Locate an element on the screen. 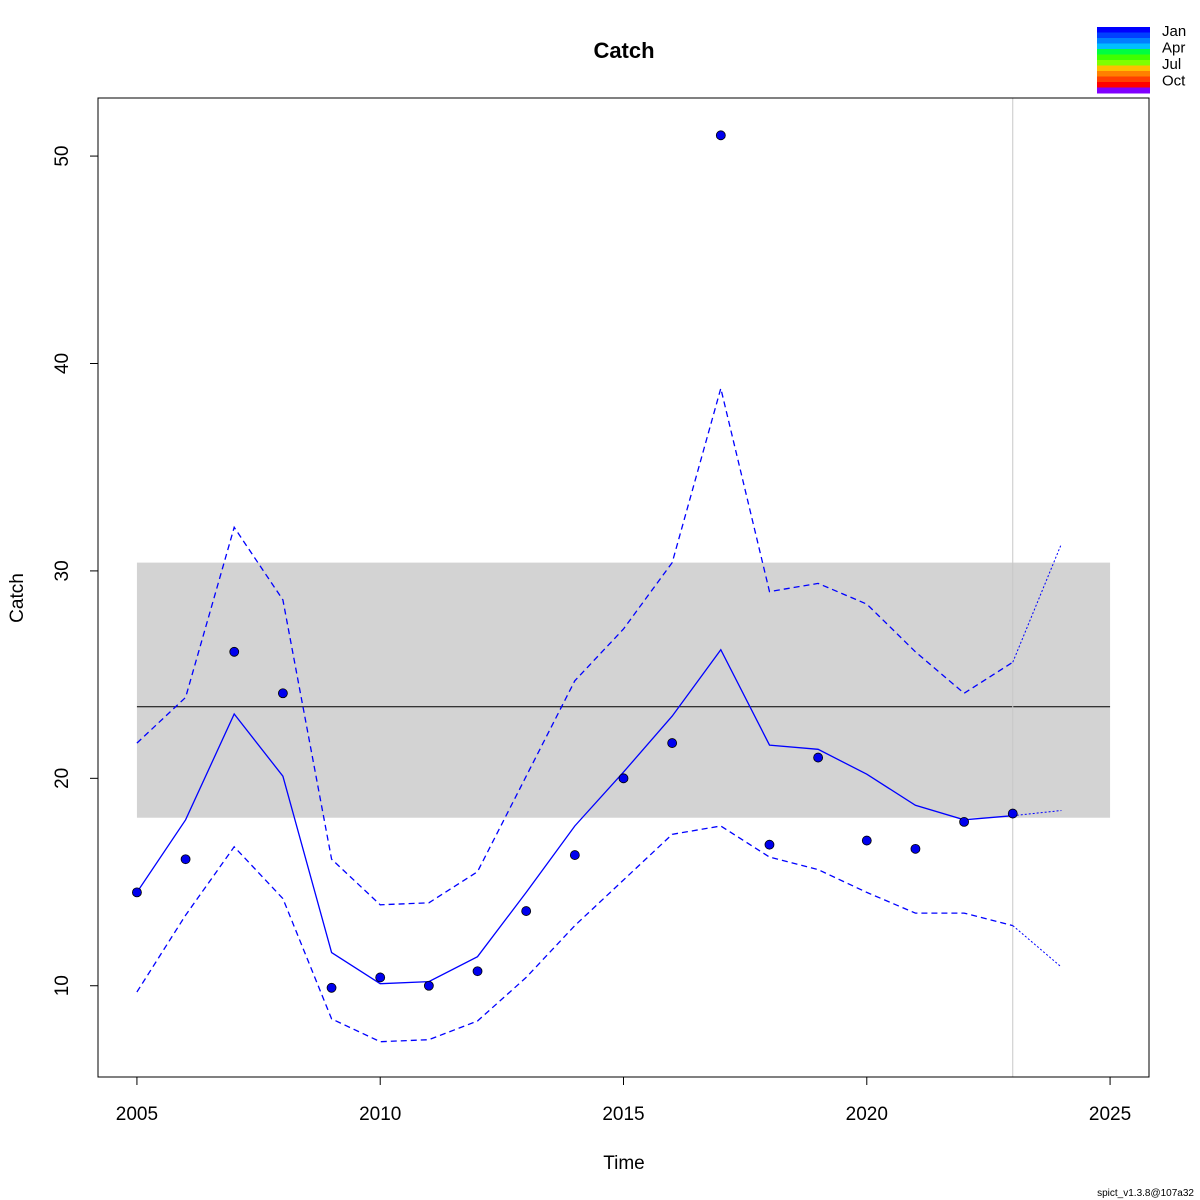  x-tick-label: 2005 is located at coordinates (137, 1114).